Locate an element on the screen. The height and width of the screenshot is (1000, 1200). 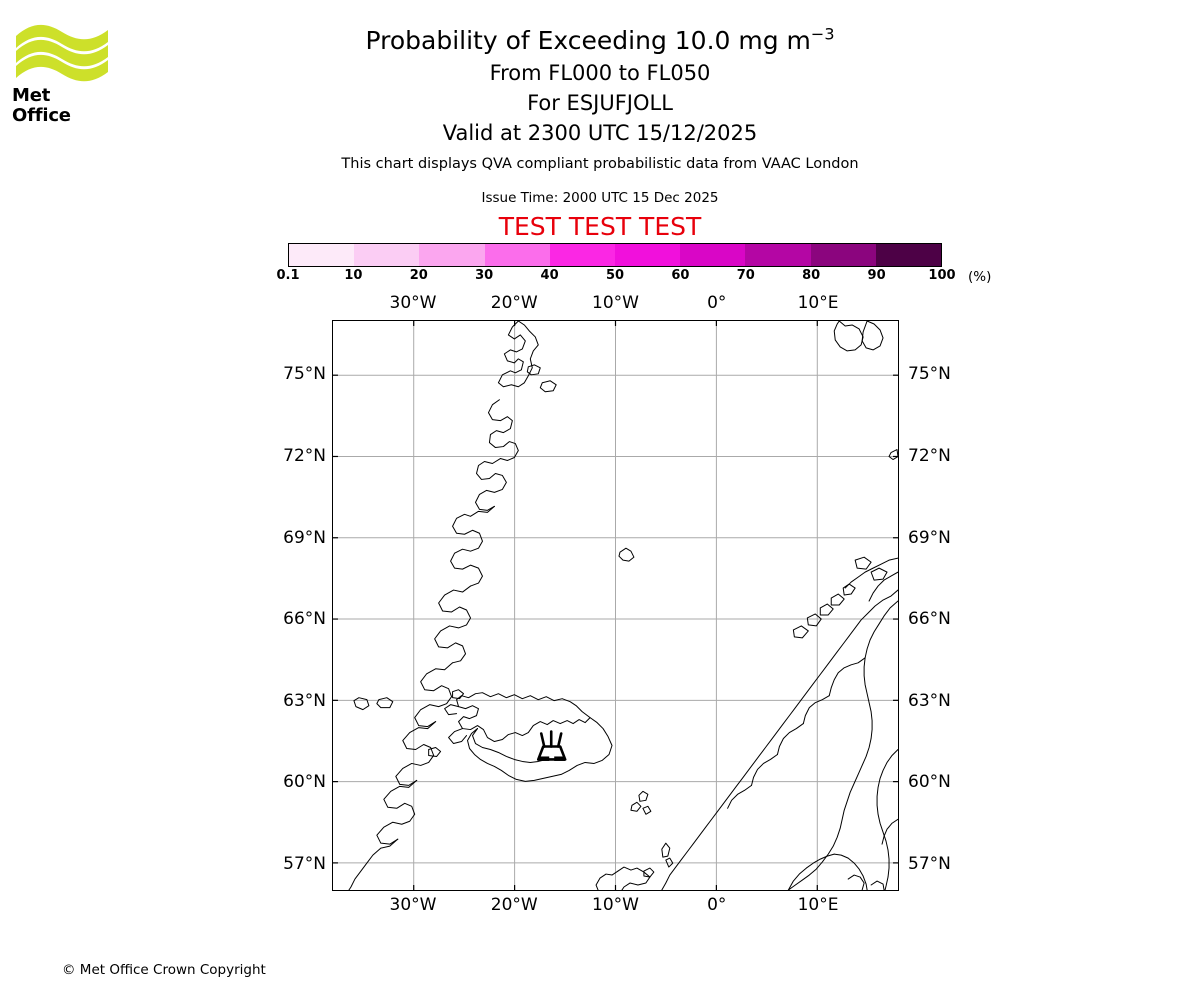
valid-time-line: Valid at 2300 UTC 15/12/2025 is located at coordinates (600, 133).